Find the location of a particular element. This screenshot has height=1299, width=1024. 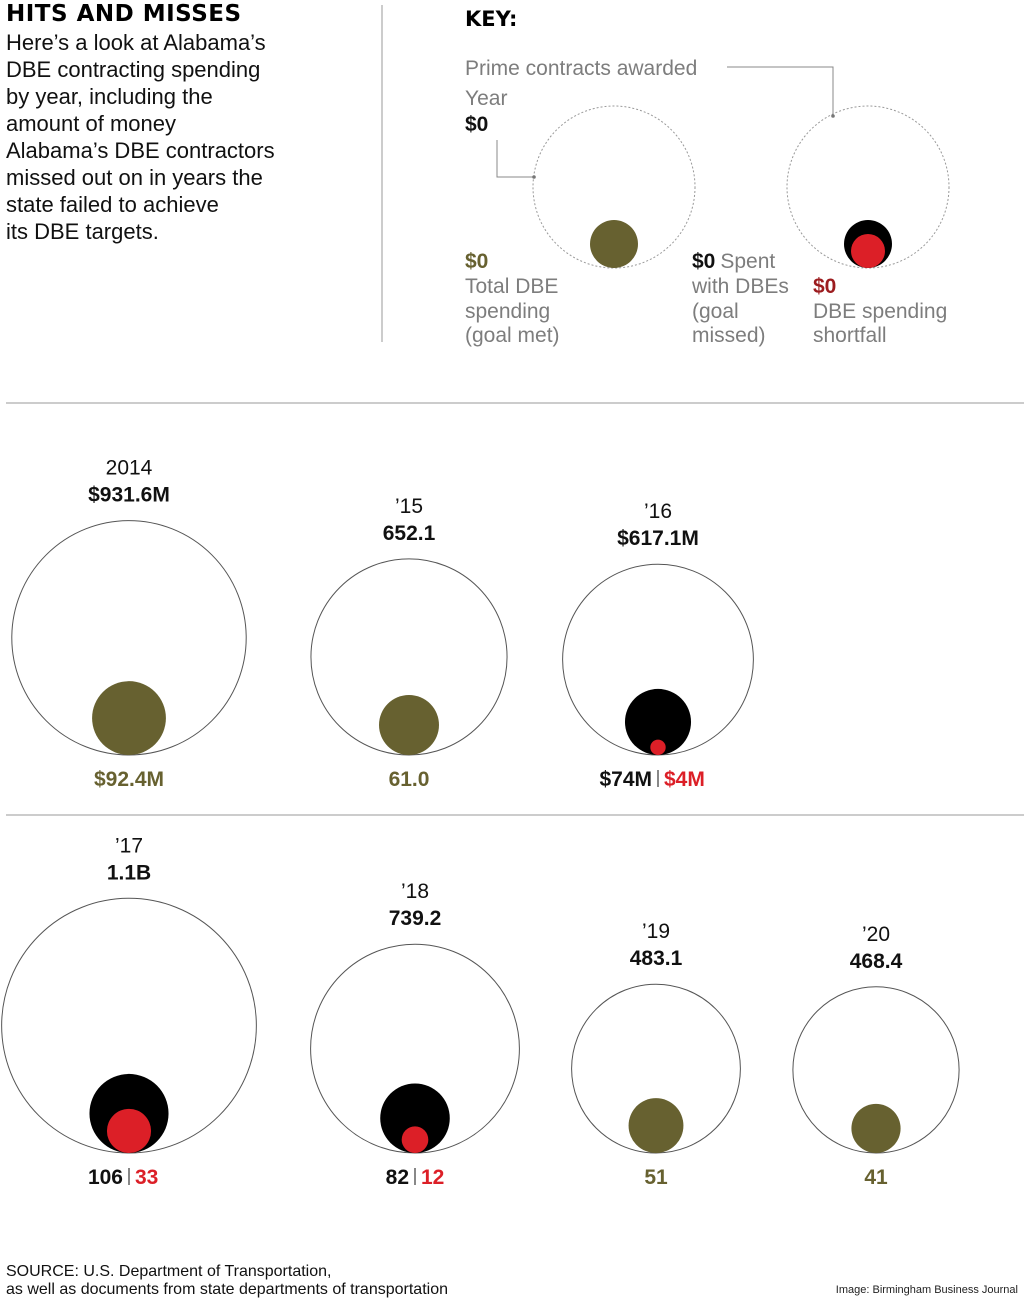

key-missed-value: $0 is located at coordinates (703, 261).